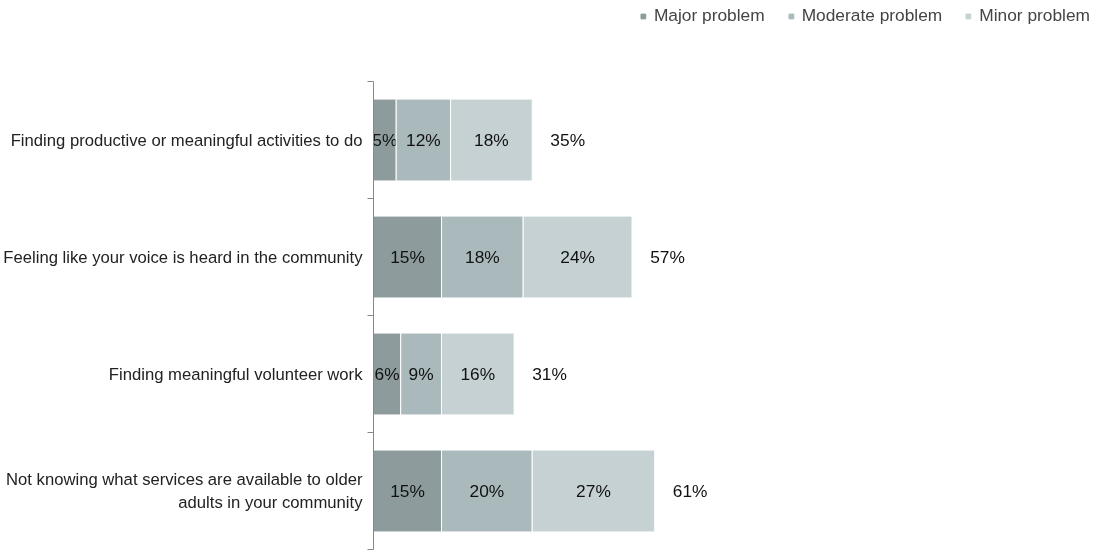 The height and width of the screenshot is (556, 1102). Describe the element at coordinates (478, 374) in the screenshot. I see `data-label: 16%` at that location.